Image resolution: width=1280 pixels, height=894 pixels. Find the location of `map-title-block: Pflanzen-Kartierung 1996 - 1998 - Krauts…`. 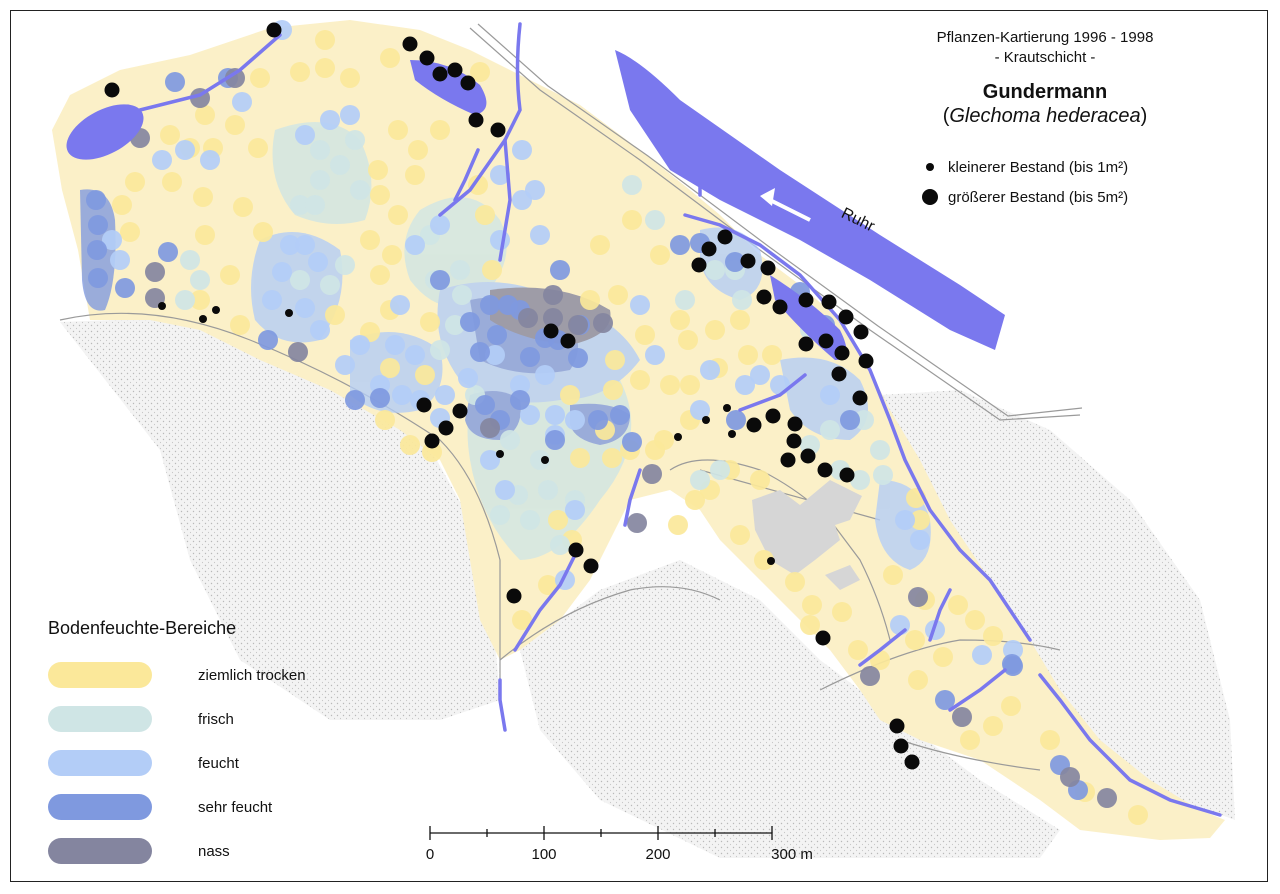

map-title-block: Pflanzen-Kartierung 1996 - 1998 - Krauts… is located at coordinates (1045, 78).